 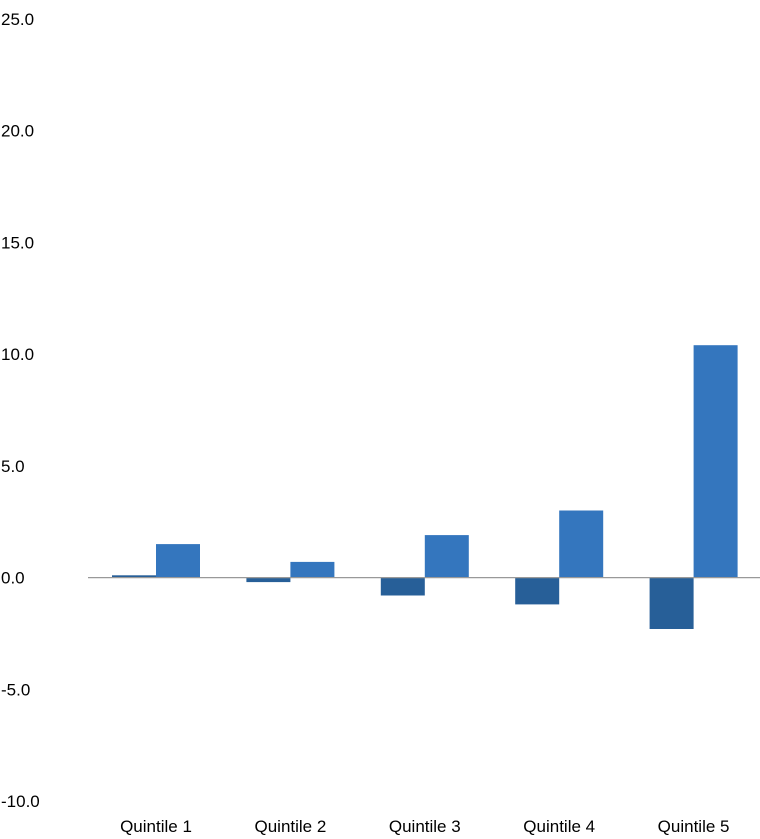 What do you see at coordinates (17, 242) in the screenshot?
I see `y-tick-label: 15.0` at bounding box center [17, 242].